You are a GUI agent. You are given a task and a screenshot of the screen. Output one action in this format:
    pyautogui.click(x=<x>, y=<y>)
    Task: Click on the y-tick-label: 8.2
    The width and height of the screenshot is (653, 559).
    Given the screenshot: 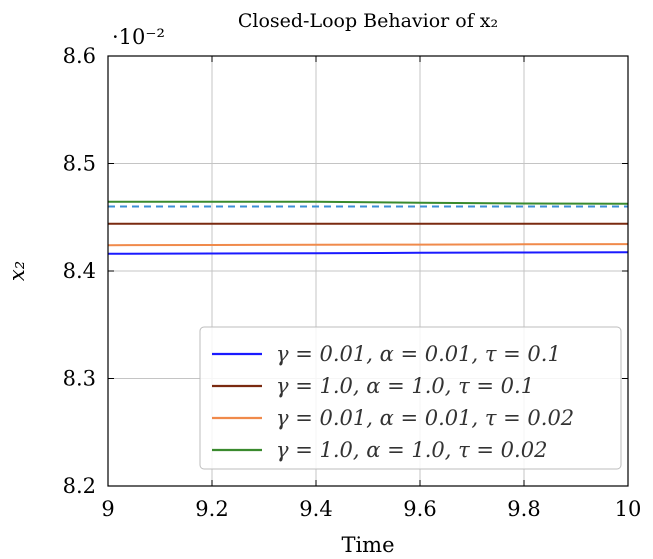 What is the action you would take?
    pyautogui.click(x=79, y=486)
    